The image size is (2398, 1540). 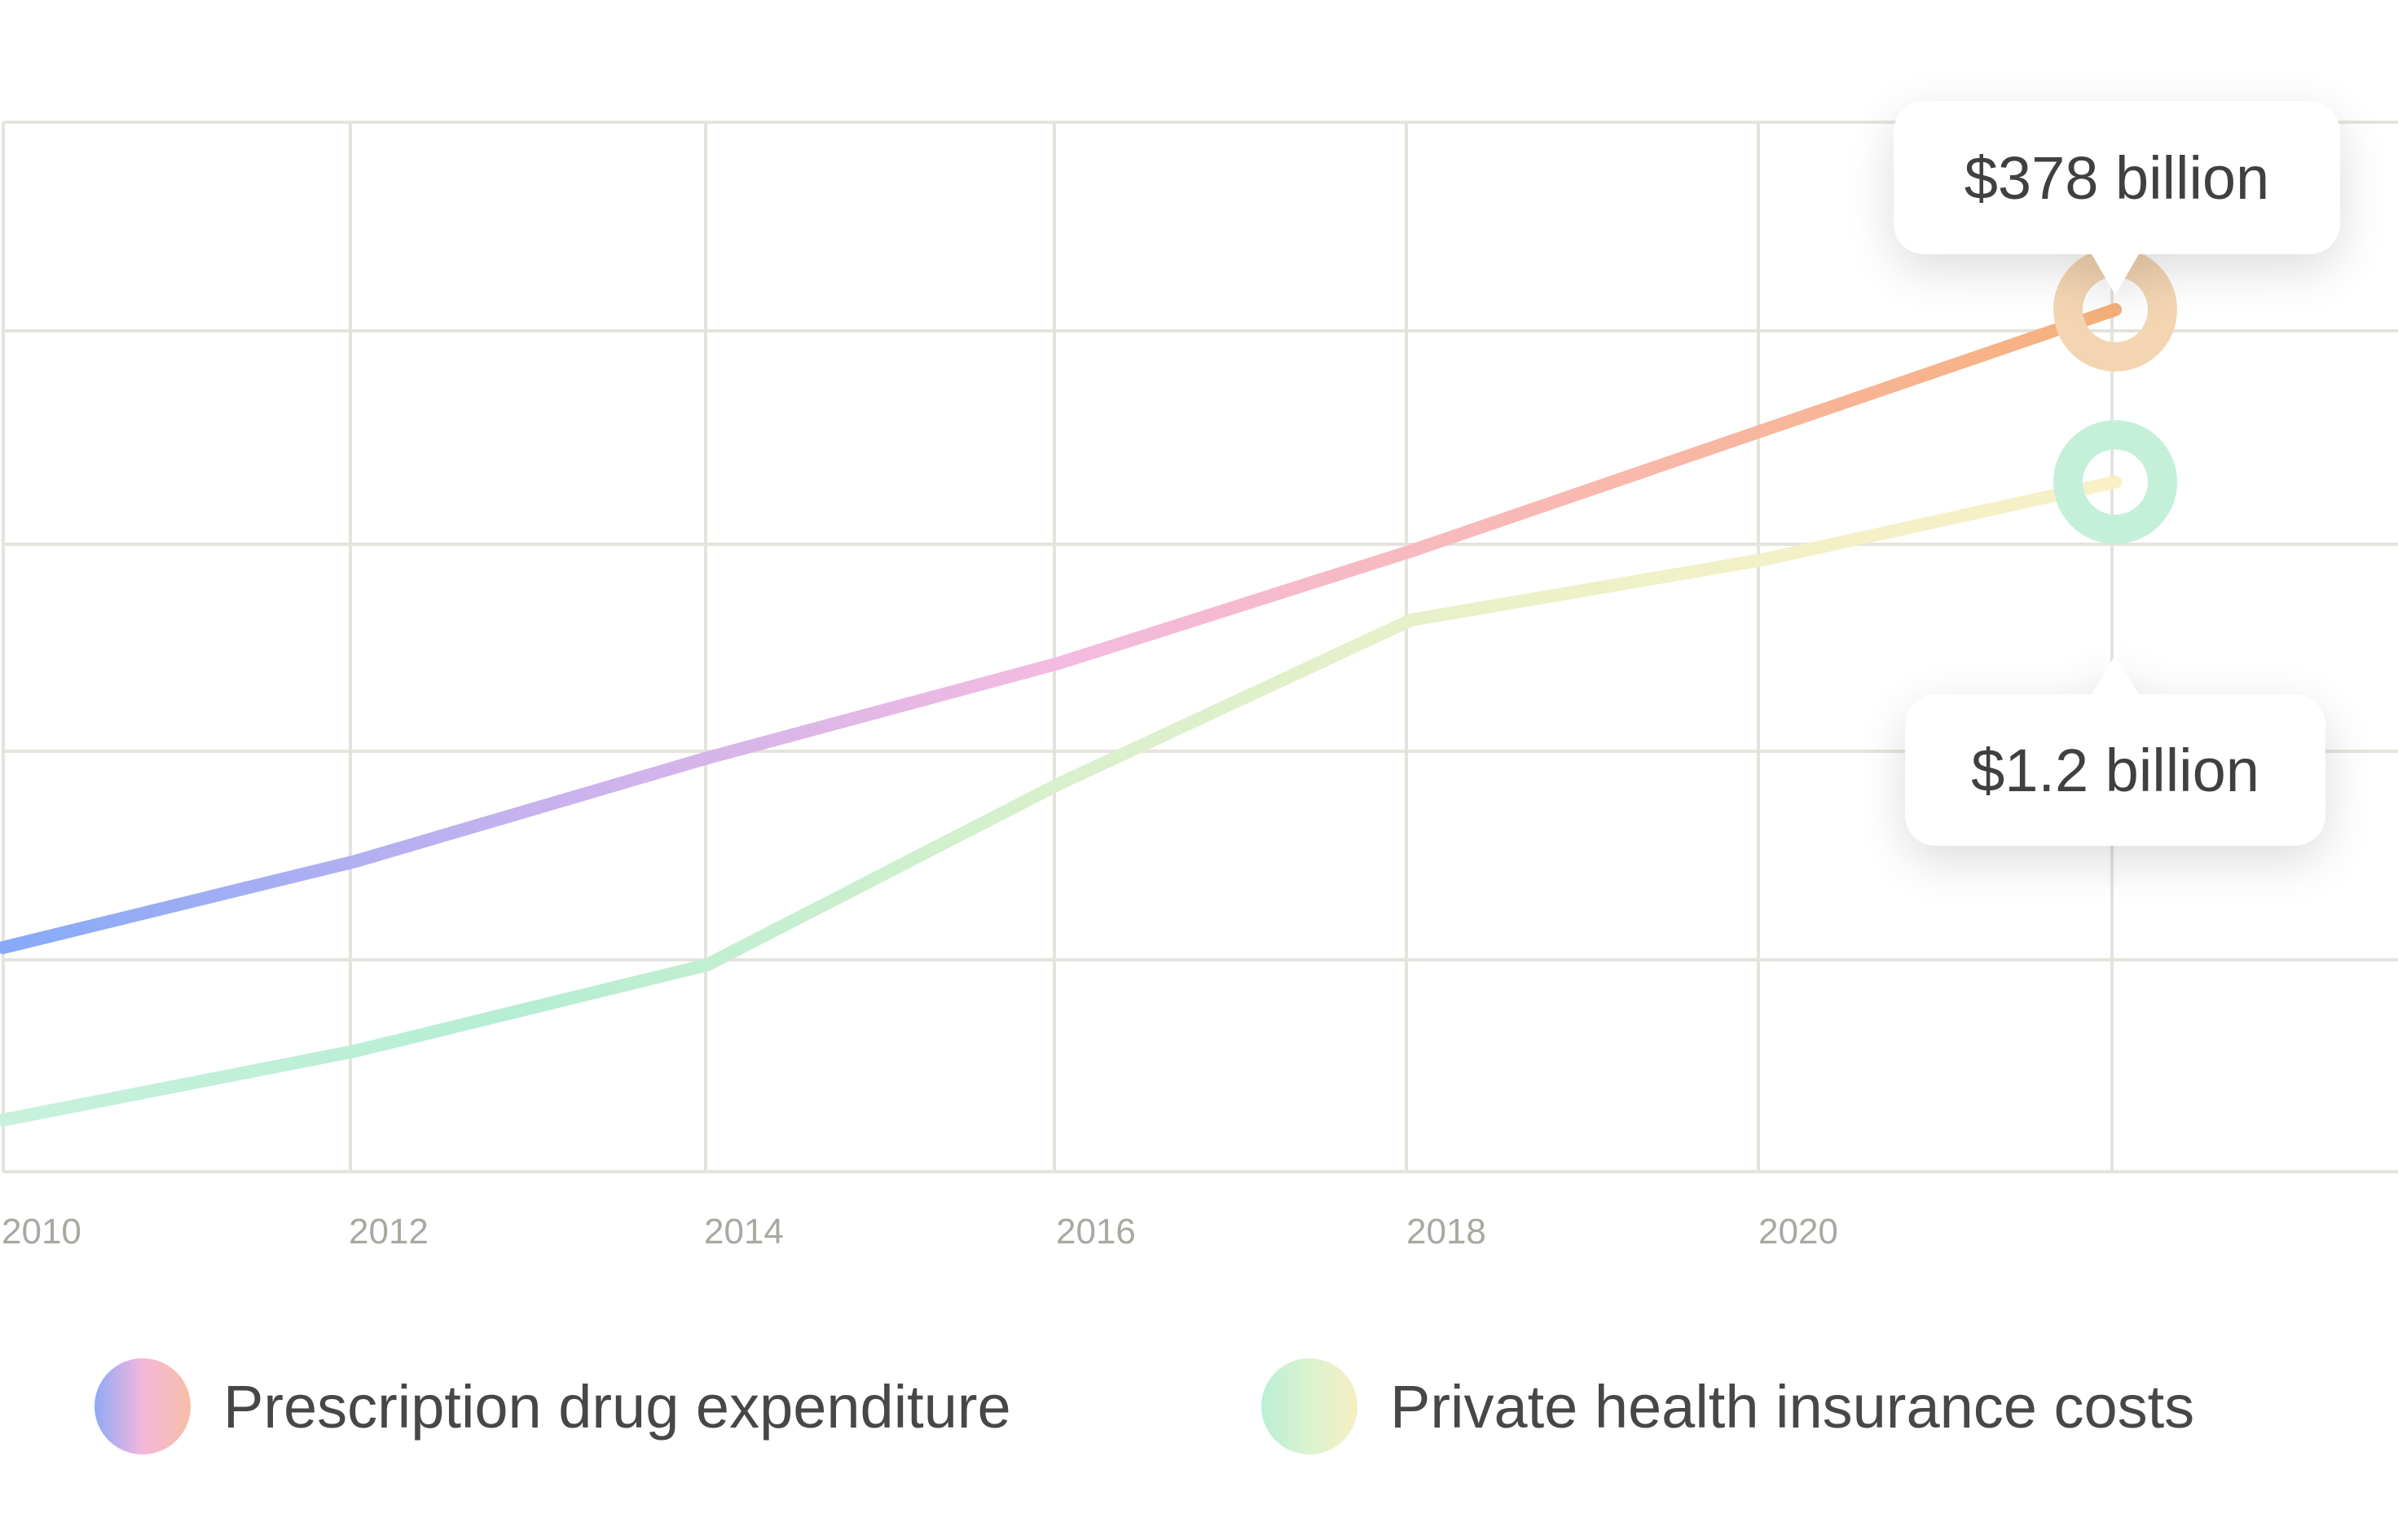 I want to click on callouts: $378 billion $1.2 billion, so click(x=2117, y=473).